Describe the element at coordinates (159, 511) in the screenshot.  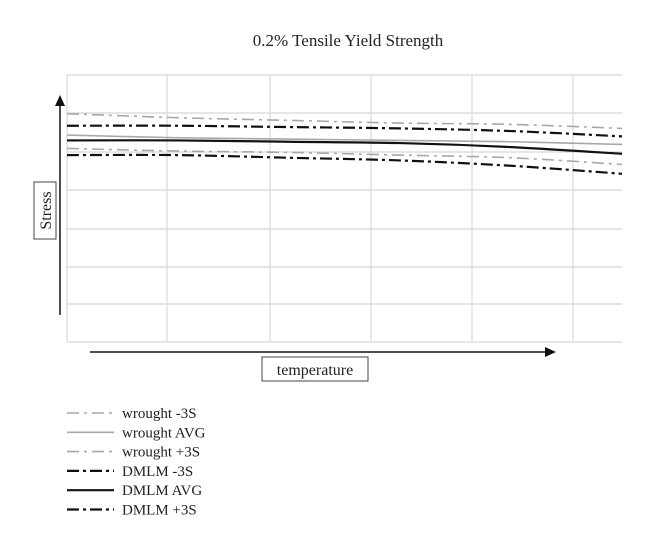
I see `legend-label-5: DMLM +3S` at that location.